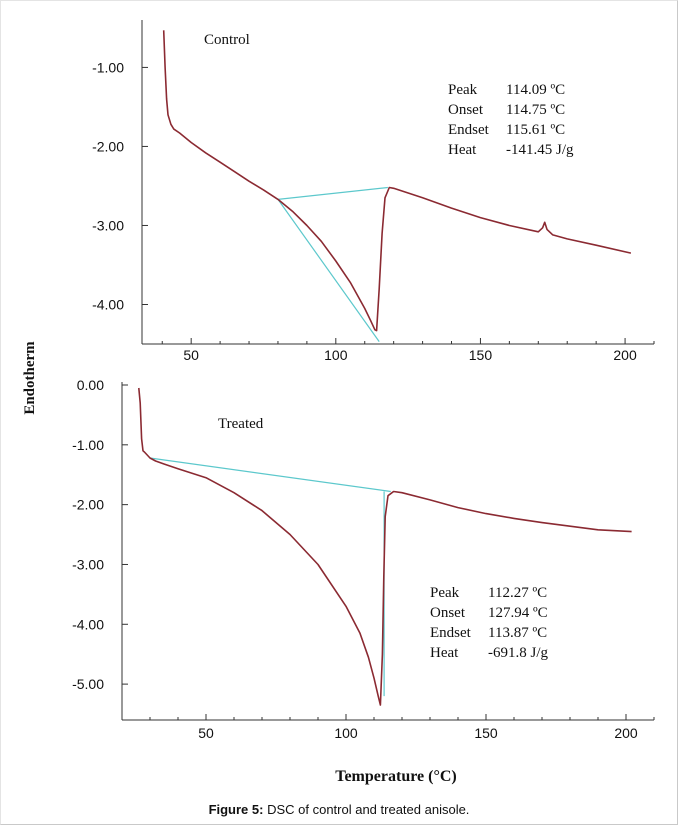  Describe the element at coordinates (88, 505) in the screenshot. I see `treated-y-tick-label: -2.00` at that location.